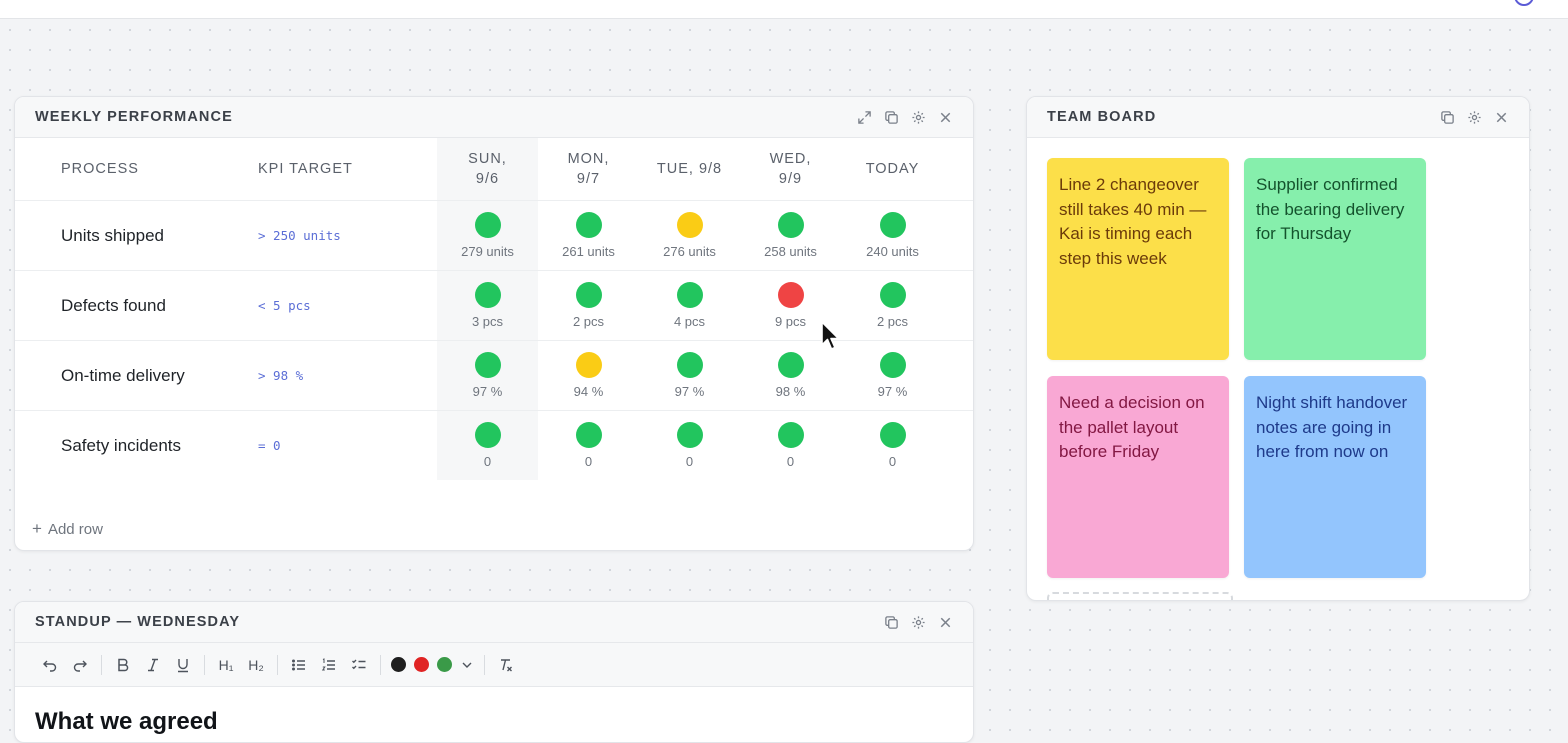  I want to click on kpi-cell: 94 %, so click(588, 375).